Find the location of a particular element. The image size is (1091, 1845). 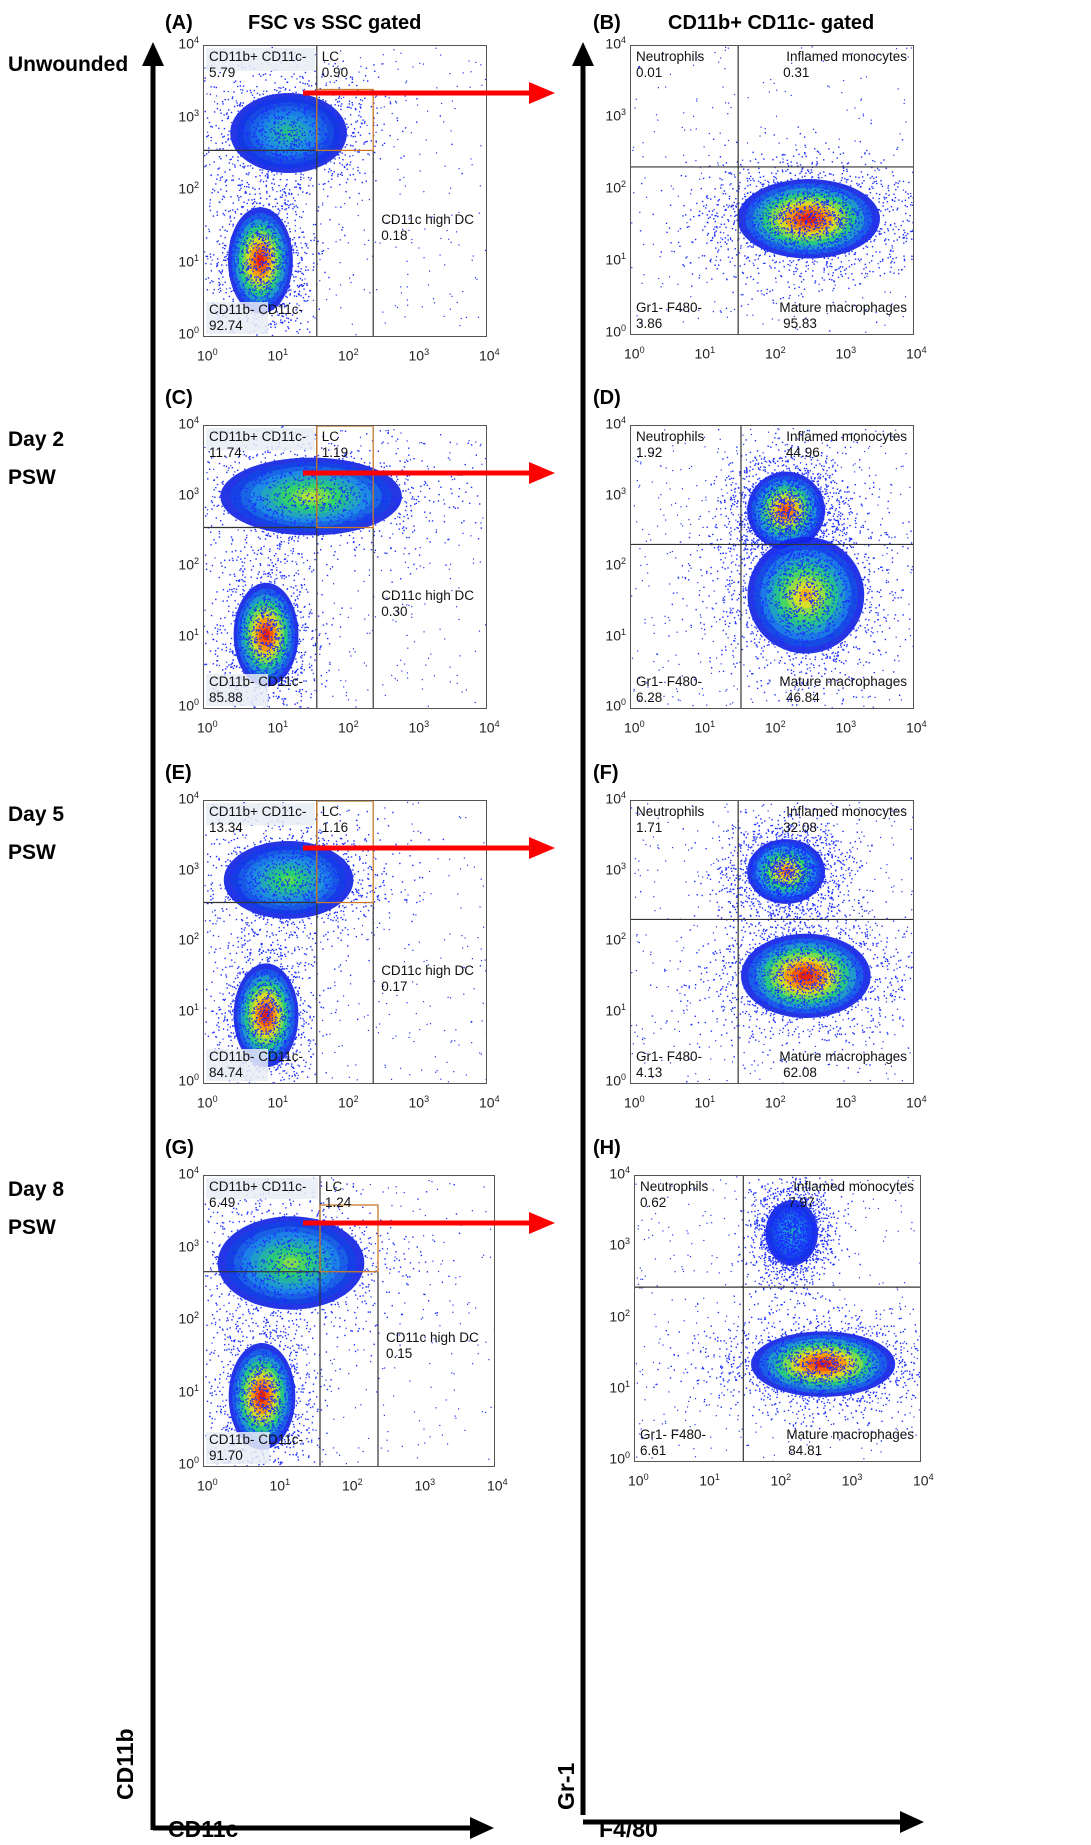

left-y-axis-title: CD11b is located at coordinates (125, 1764).